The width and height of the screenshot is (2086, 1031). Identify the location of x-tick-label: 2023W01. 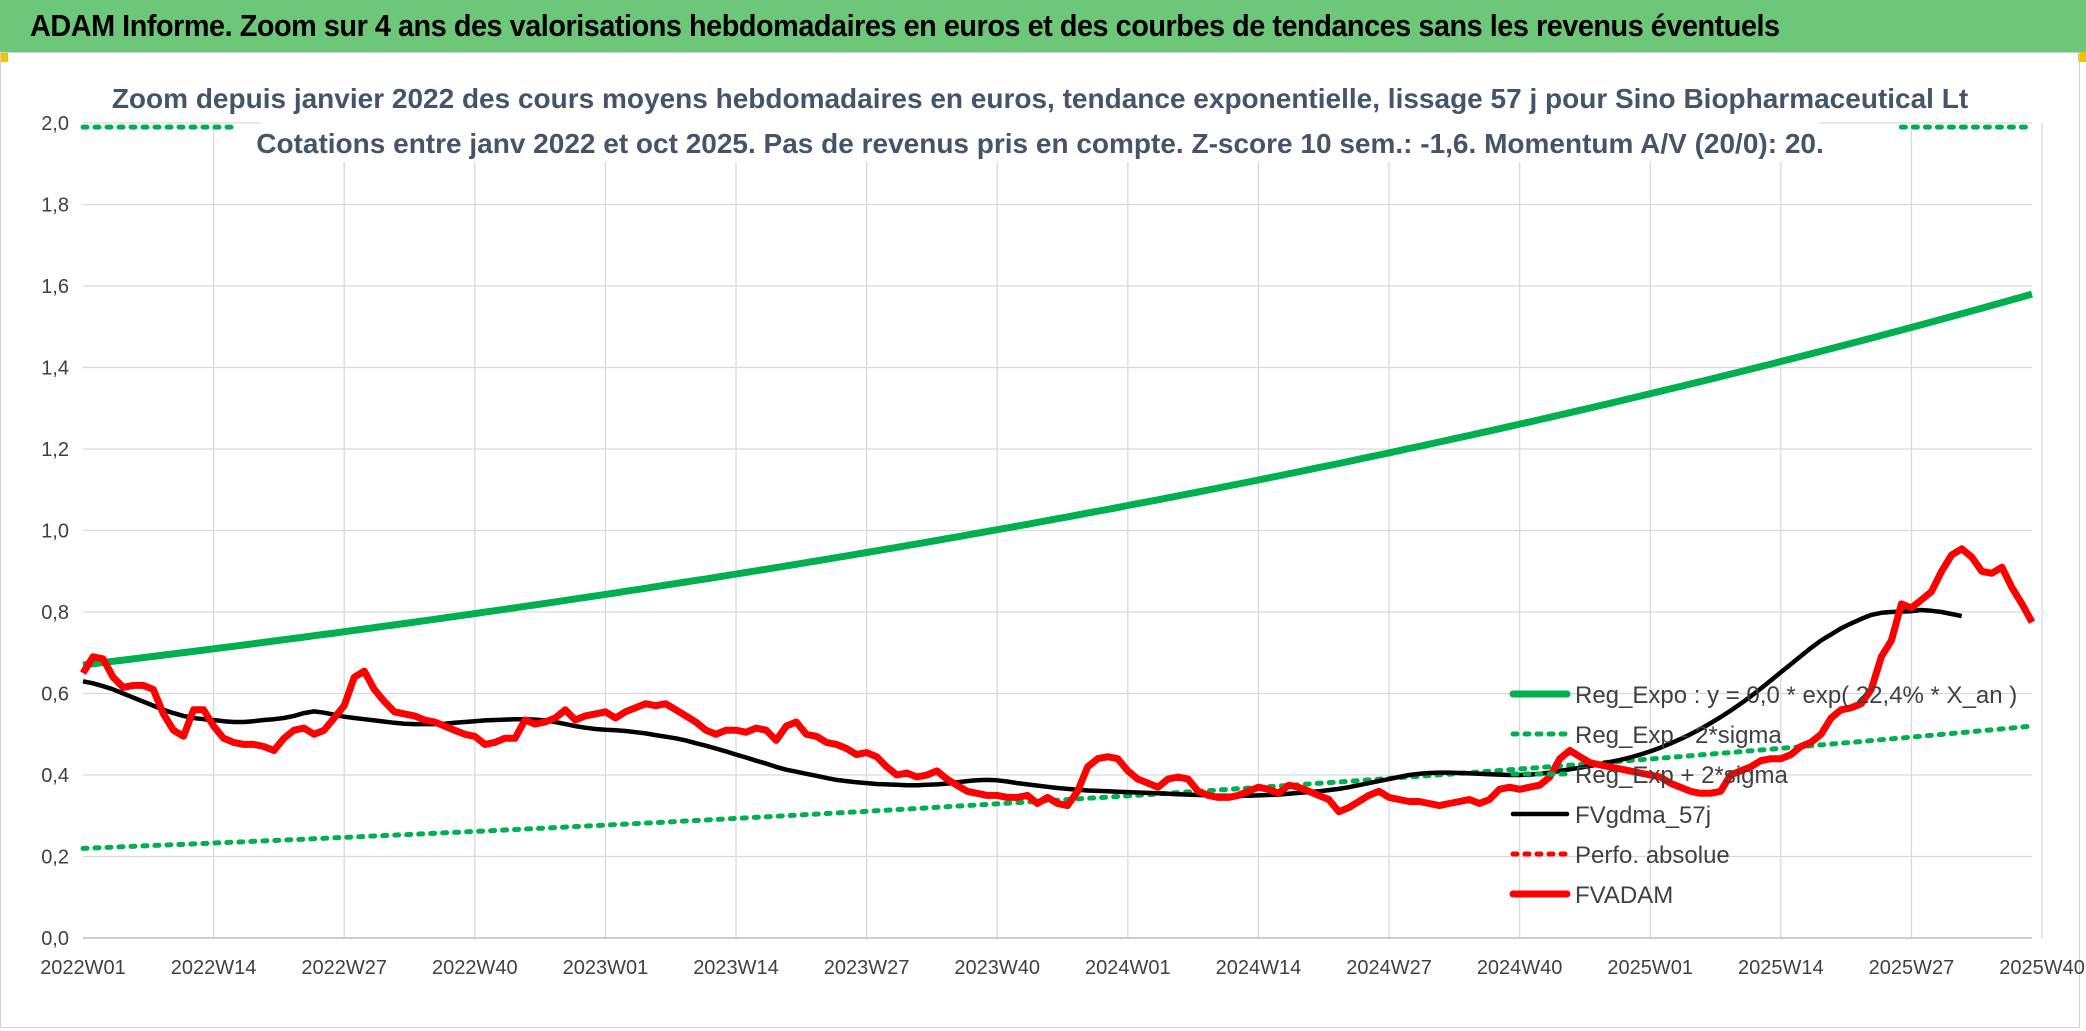
(606, 968).